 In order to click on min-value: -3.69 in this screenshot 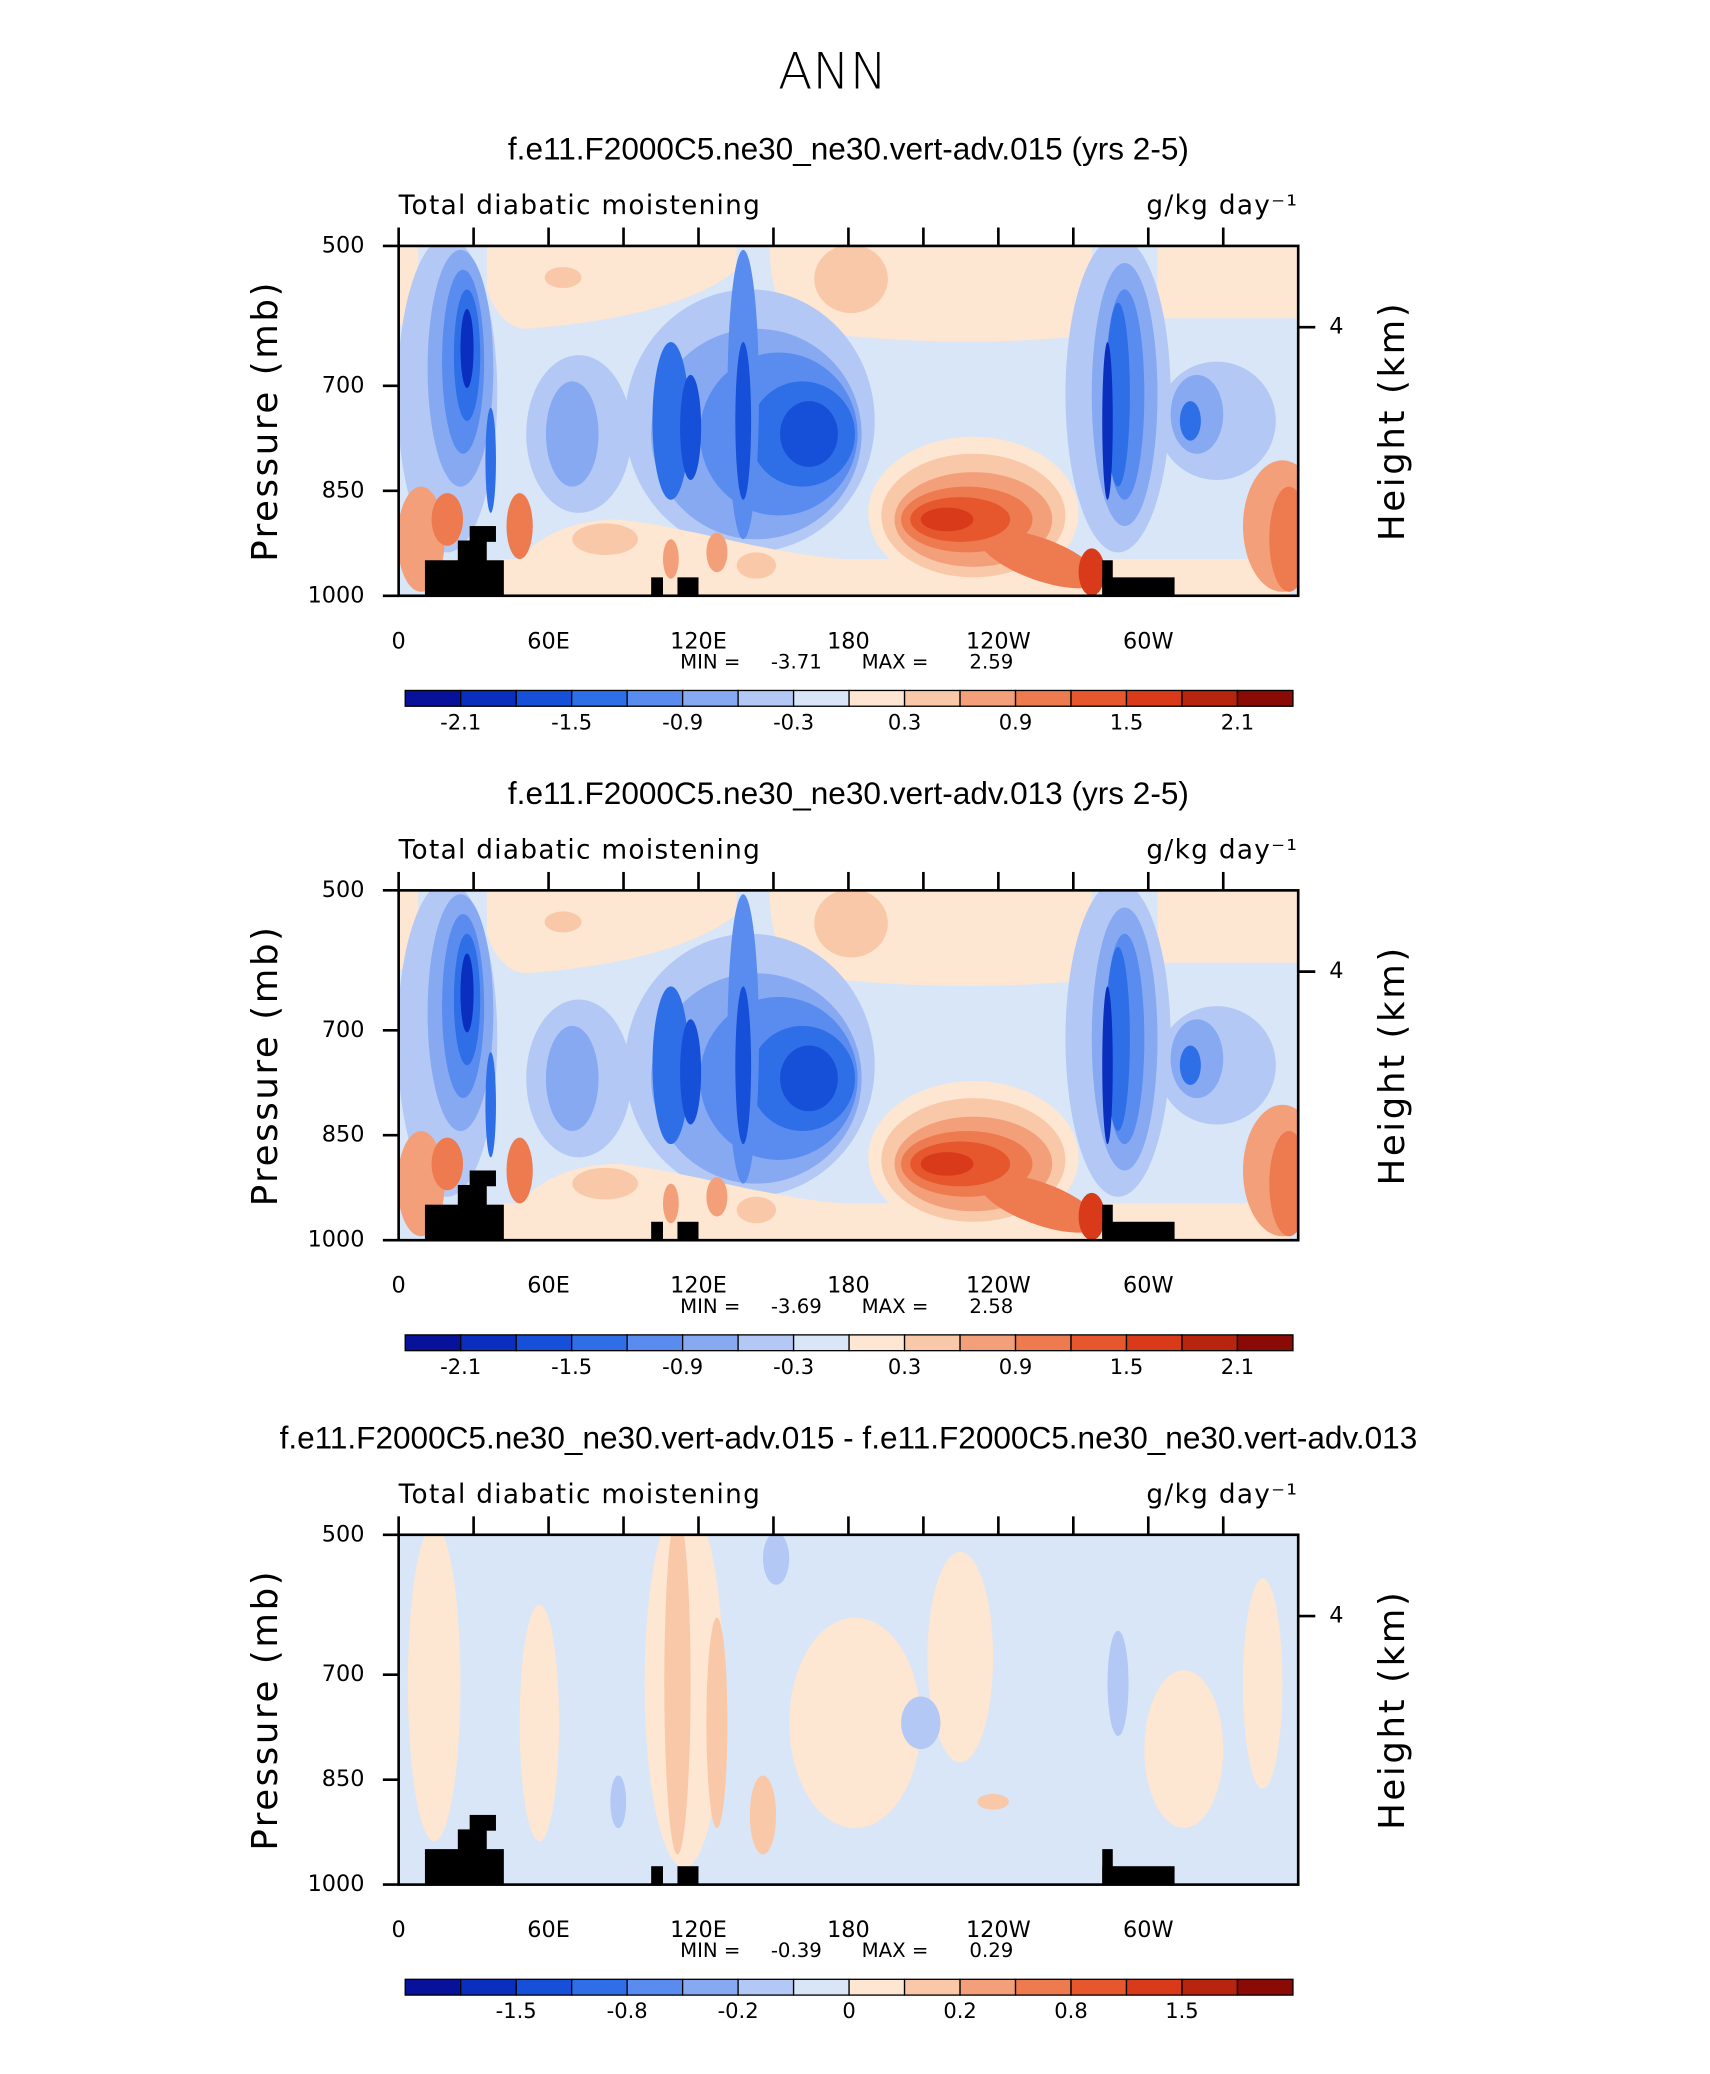, I will do `click(796, 1306)`.